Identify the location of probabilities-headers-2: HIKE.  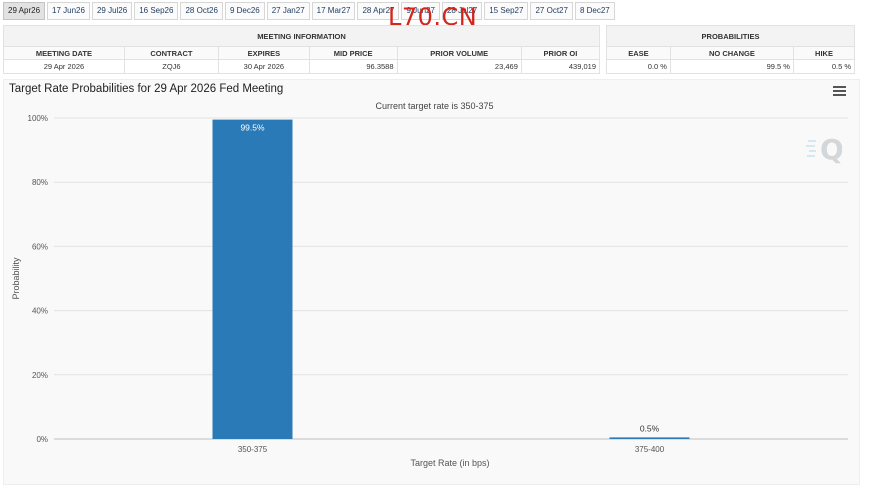
(824, 53).